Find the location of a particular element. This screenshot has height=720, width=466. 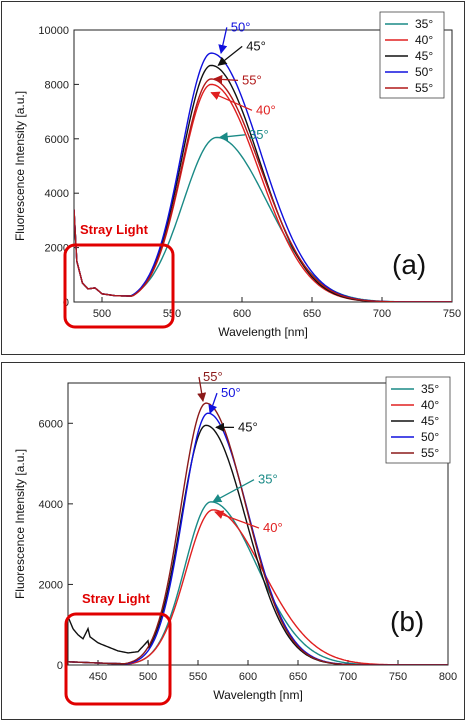

y-tick-label: 10000 is located at coordinates (53, 31).